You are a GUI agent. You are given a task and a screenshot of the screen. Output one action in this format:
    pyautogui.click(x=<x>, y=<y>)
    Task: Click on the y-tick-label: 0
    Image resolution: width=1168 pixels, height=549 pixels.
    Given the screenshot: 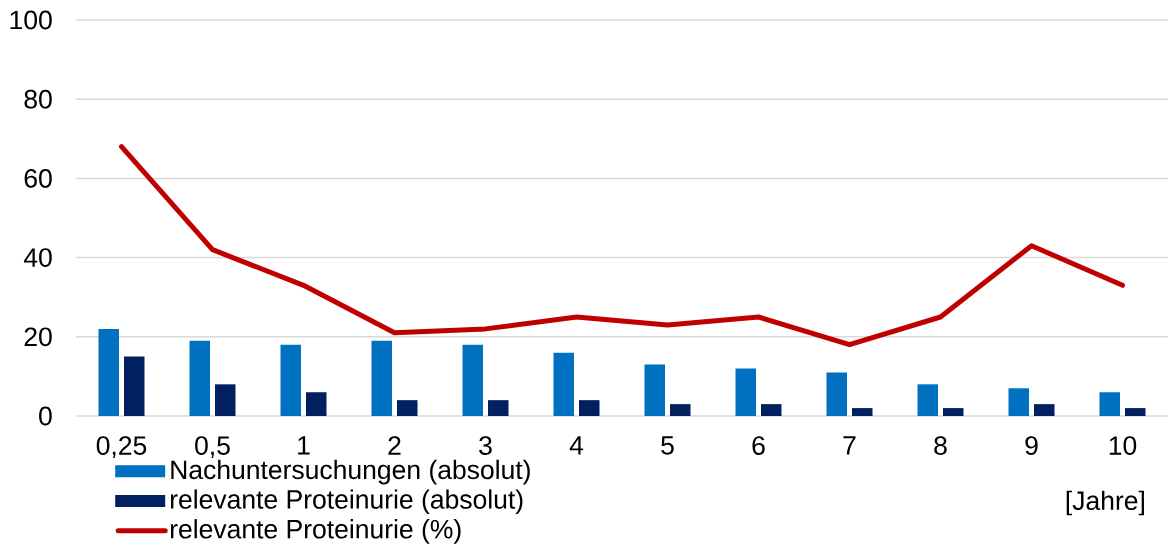 What is the action you would take?
    pyautogui.click(x=45, y=416)
    